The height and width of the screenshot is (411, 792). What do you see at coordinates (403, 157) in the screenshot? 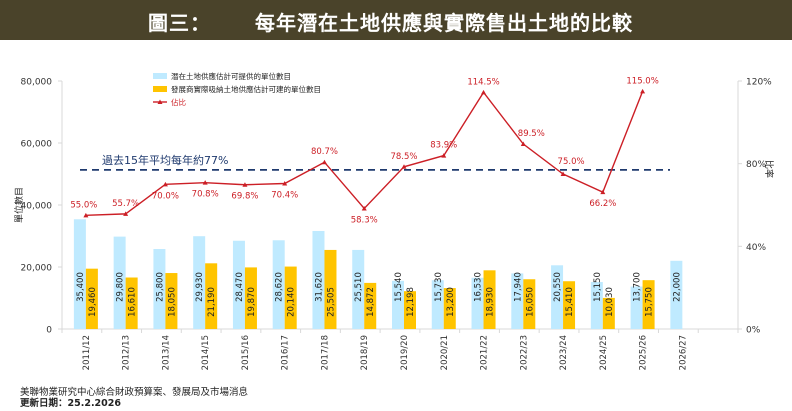
I see `ratio-label: 78.5%` at bounding box center [403, 157].